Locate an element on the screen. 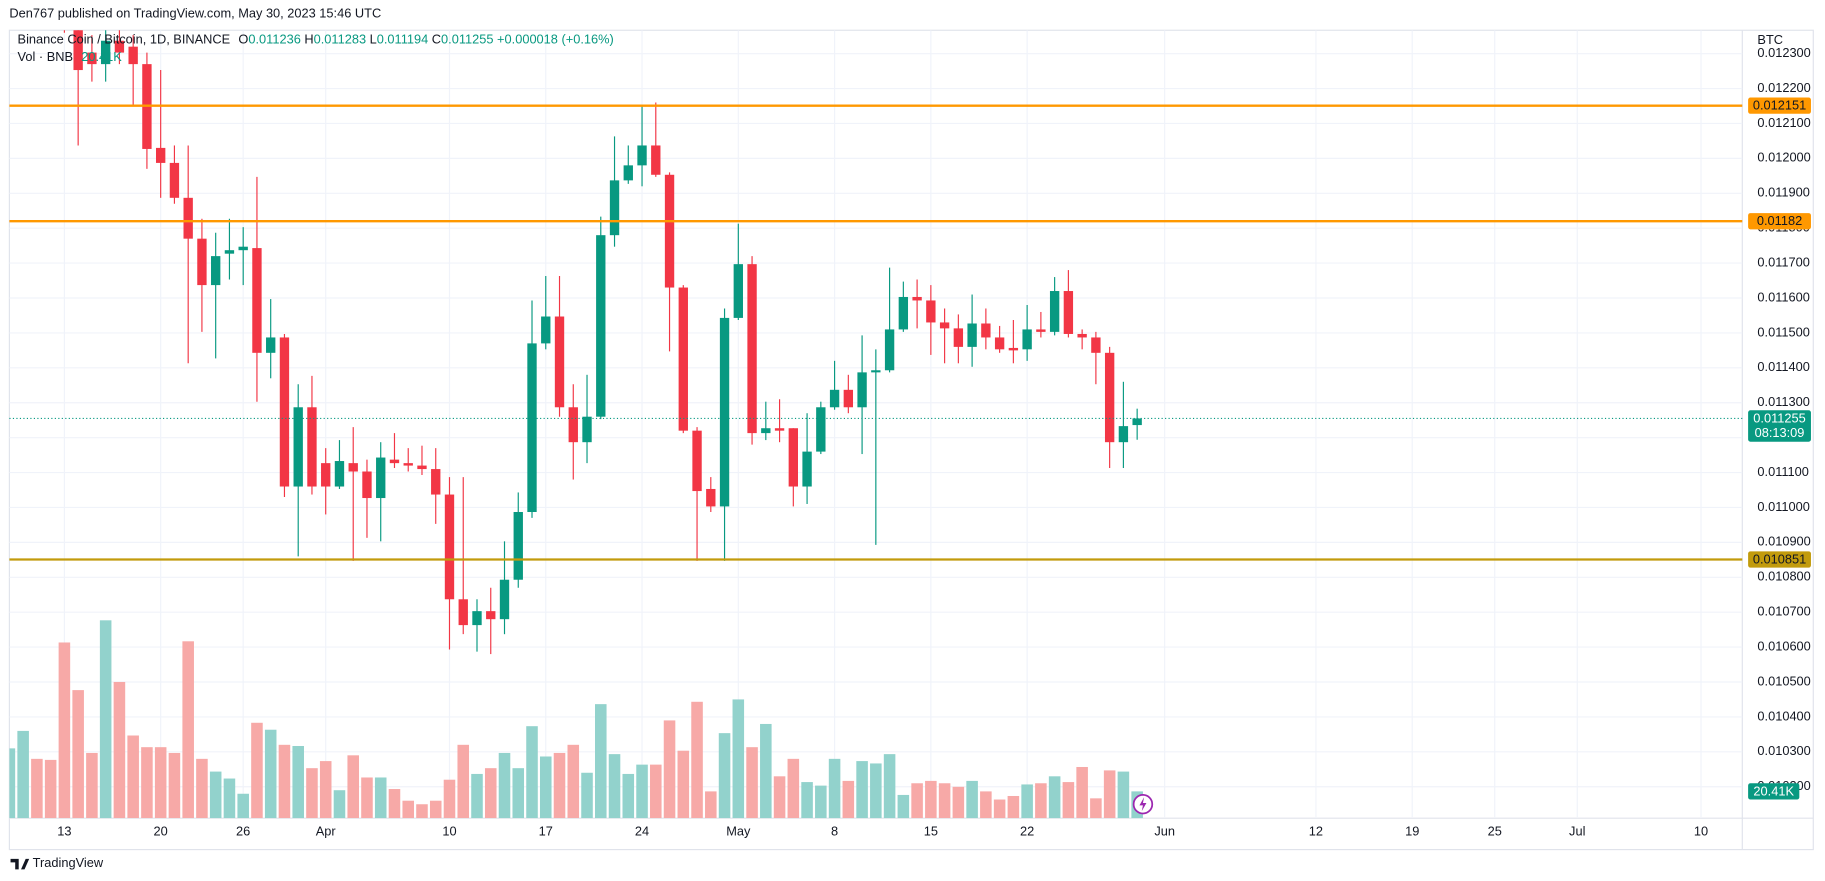 This screenshot has height=881, width=1825. x-tick-label: 25 is located at coordinates (1495, 830).